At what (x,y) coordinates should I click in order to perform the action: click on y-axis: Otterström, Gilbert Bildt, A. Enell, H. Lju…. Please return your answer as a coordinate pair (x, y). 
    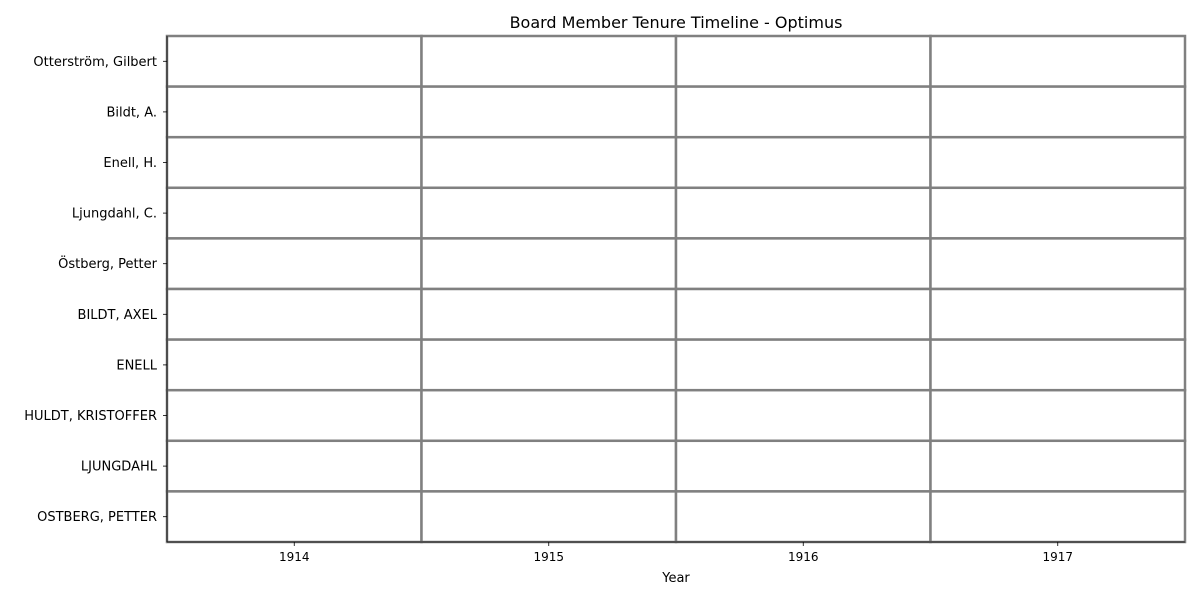
    Looking at the image, I should click on (96, 289).